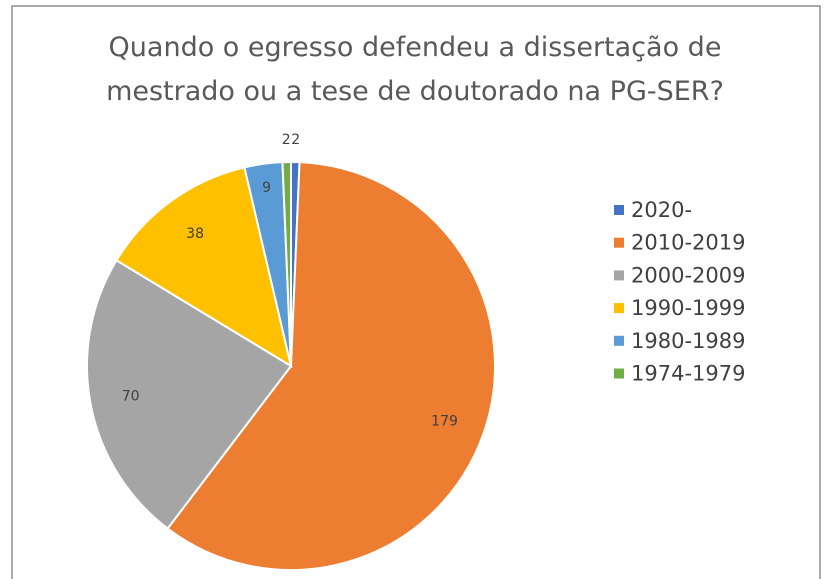 The width and height of the screenshot is (829, 579). What do you see at coordinates (688, 243) in the screenshot?
I see `legend-label: 2010-2019` at bounding box center [688, 243].